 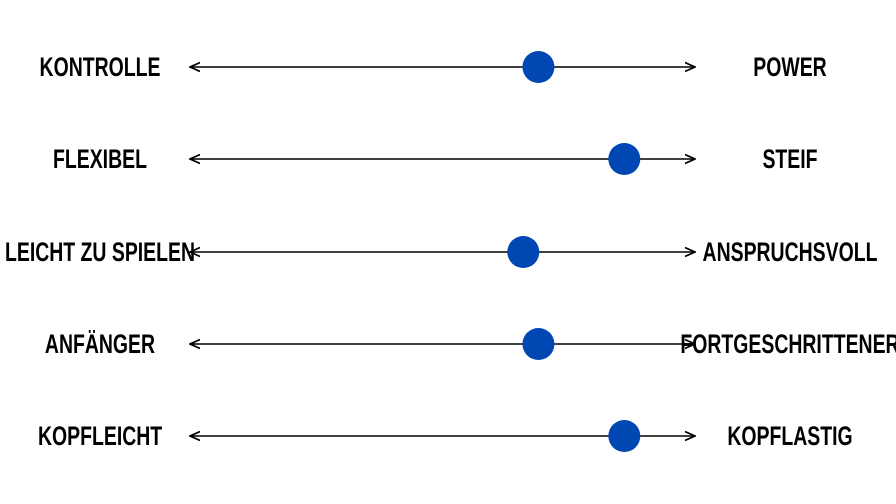 What do you see at coordinates (100, 436) in the screenshot?
I see `left-label: KOPFLEICHT` at bounding box center [100, 436].